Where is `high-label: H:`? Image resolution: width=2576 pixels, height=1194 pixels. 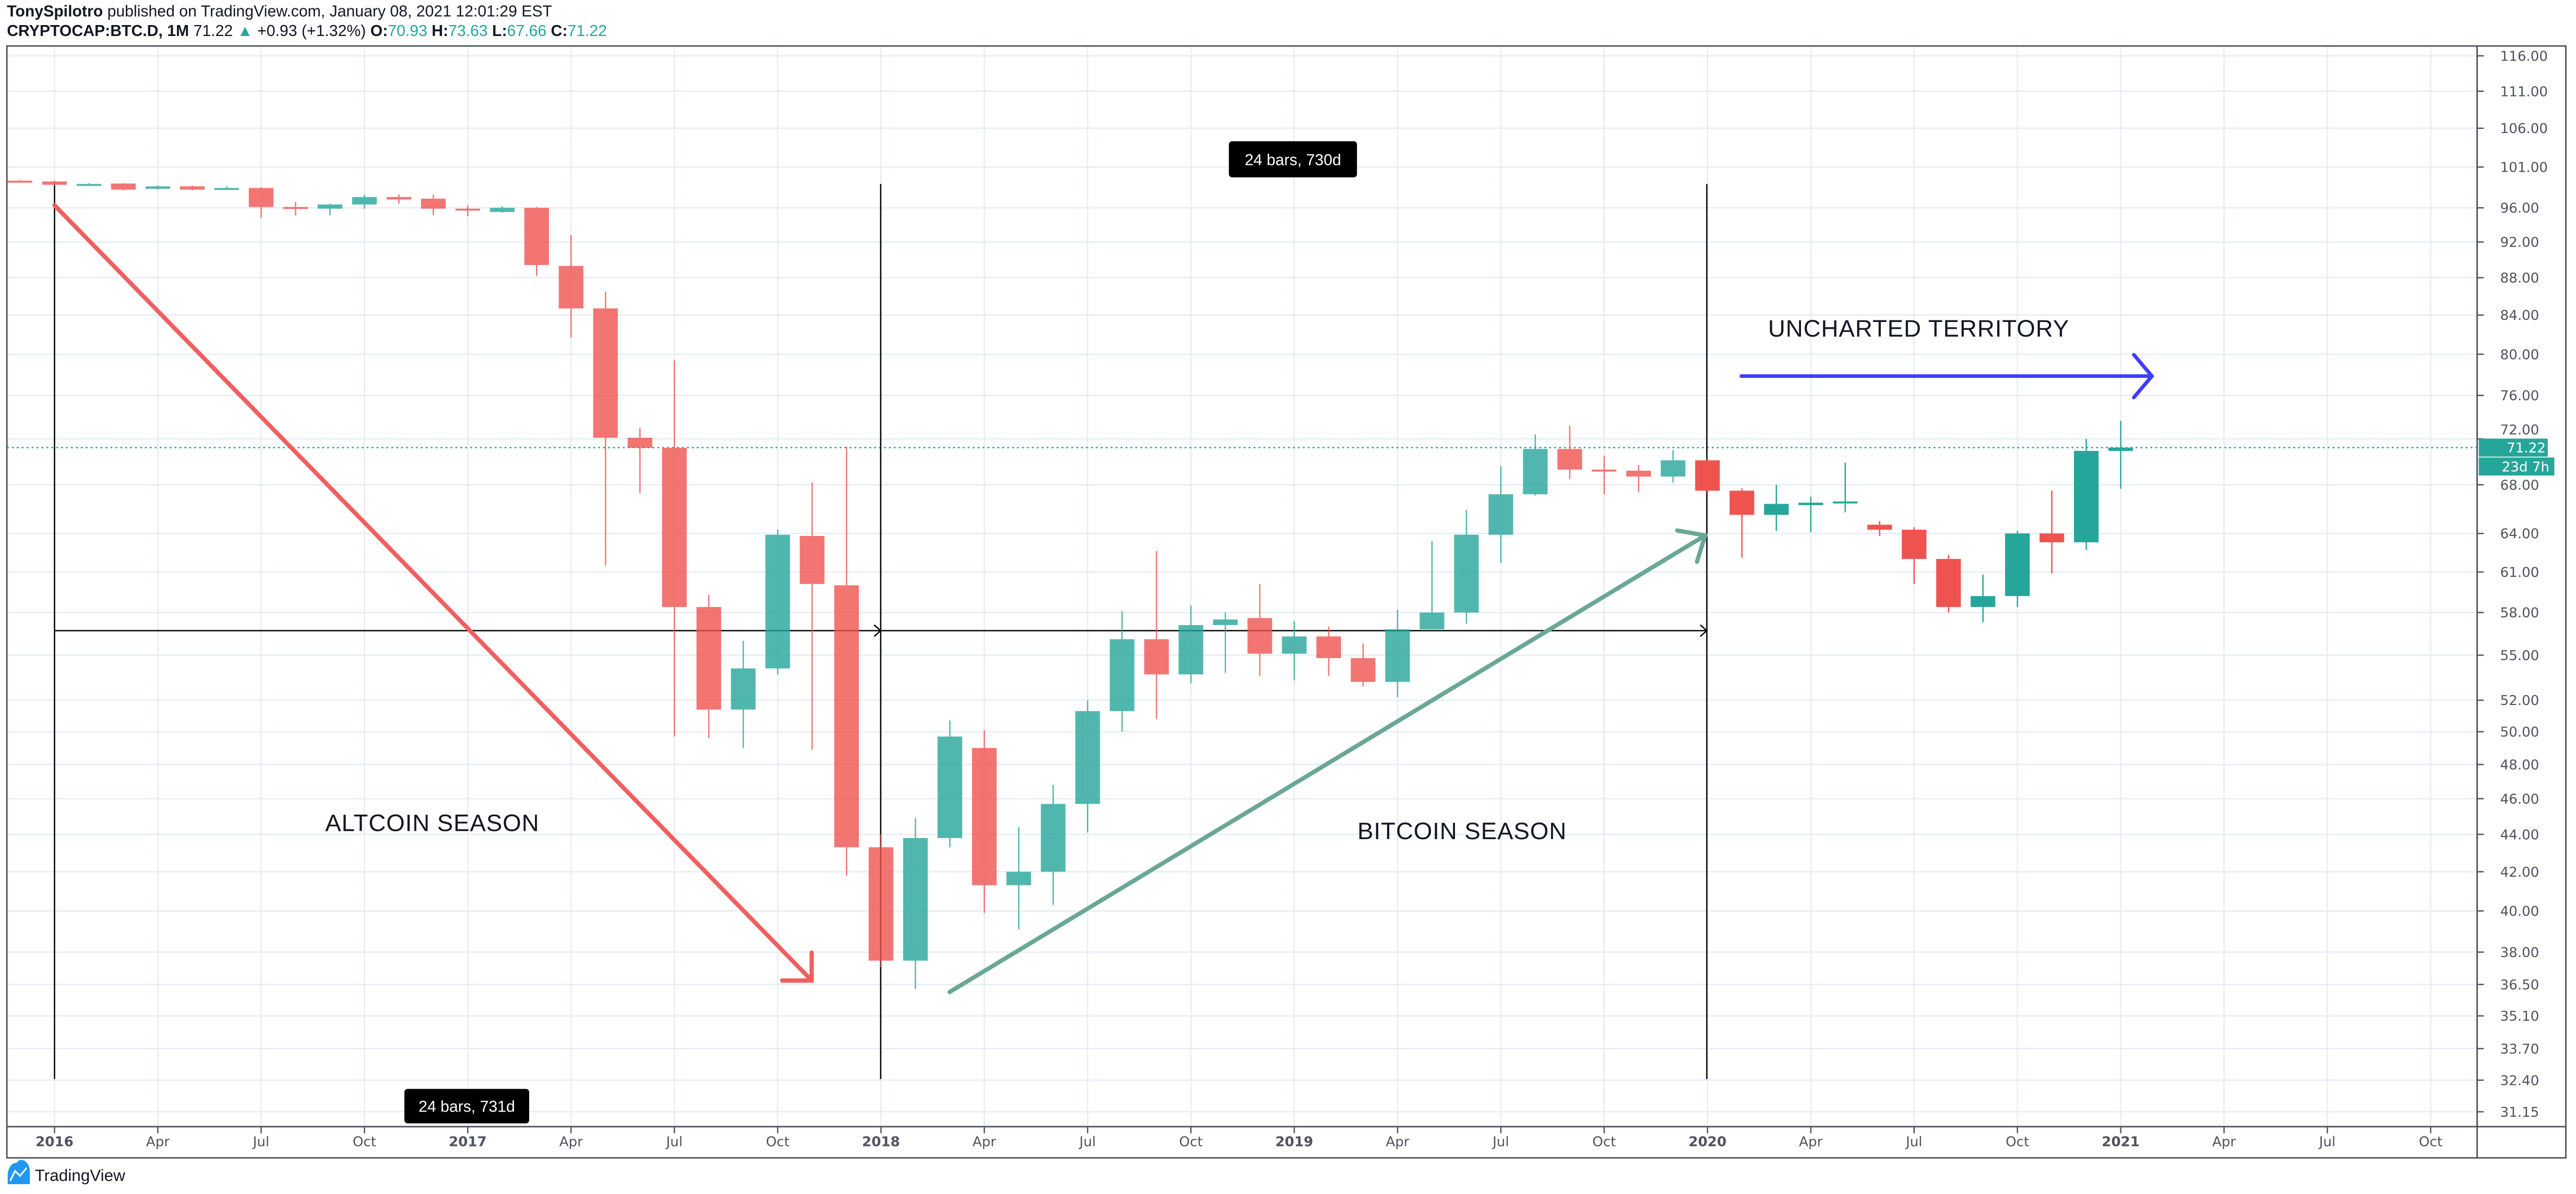 high-label: H: is located at coordinates (440, 31).